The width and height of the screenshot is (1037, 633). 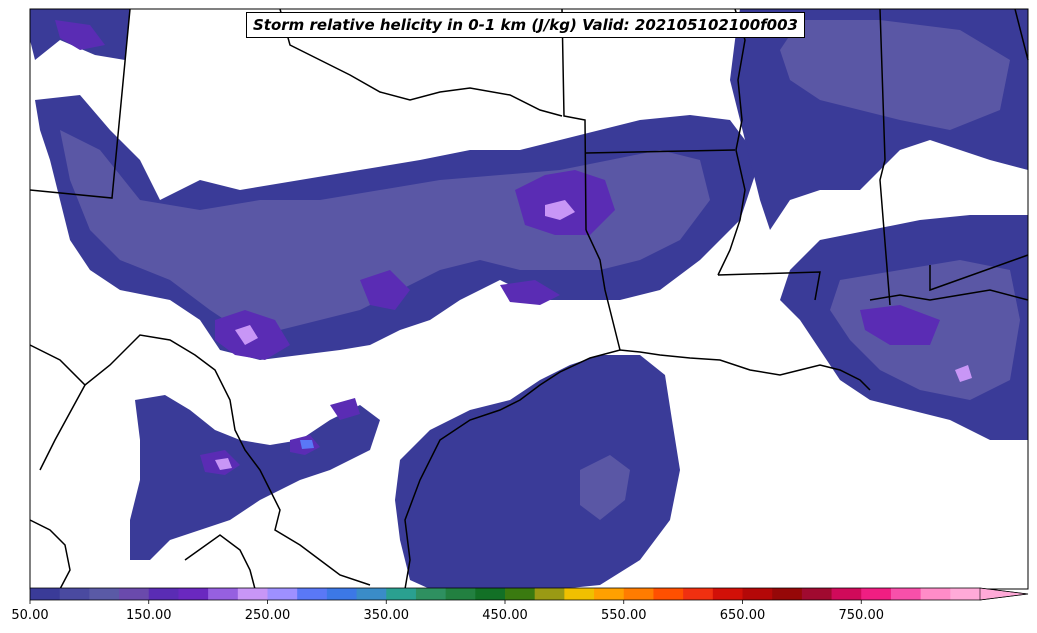 What do you see at coordinates (660, 151) in the screenshot?
I see `border-ar-la` at bounding box center [660, 151].